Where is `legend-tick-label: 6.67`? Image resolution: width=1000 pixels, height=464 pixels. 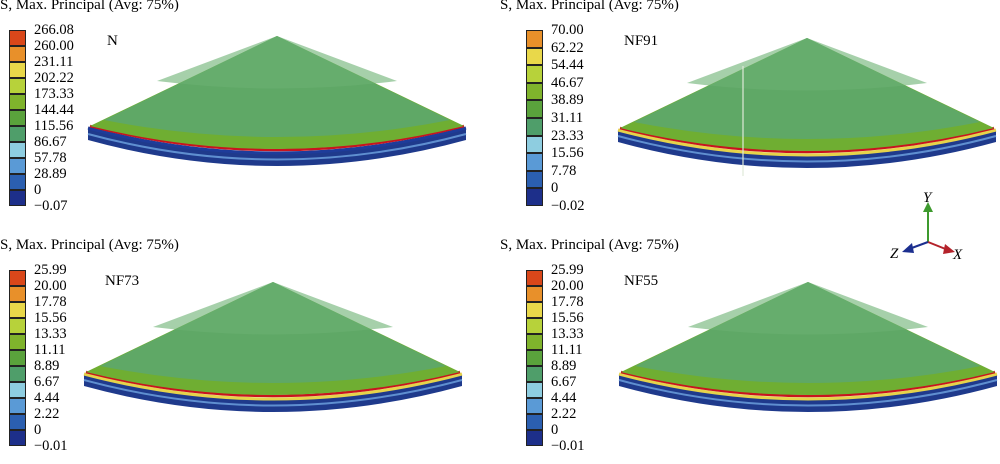 legend-tick-label: 6.67 is located at coordinates (47, 382).